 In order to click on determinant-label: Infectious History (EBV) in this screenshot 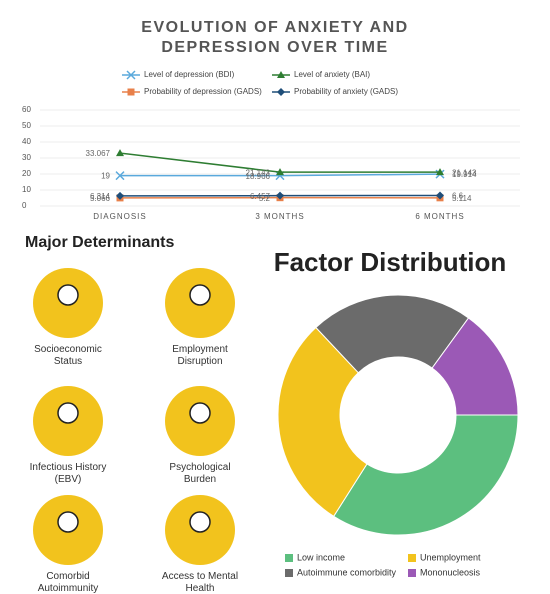, I will do `click(68, 473)`.